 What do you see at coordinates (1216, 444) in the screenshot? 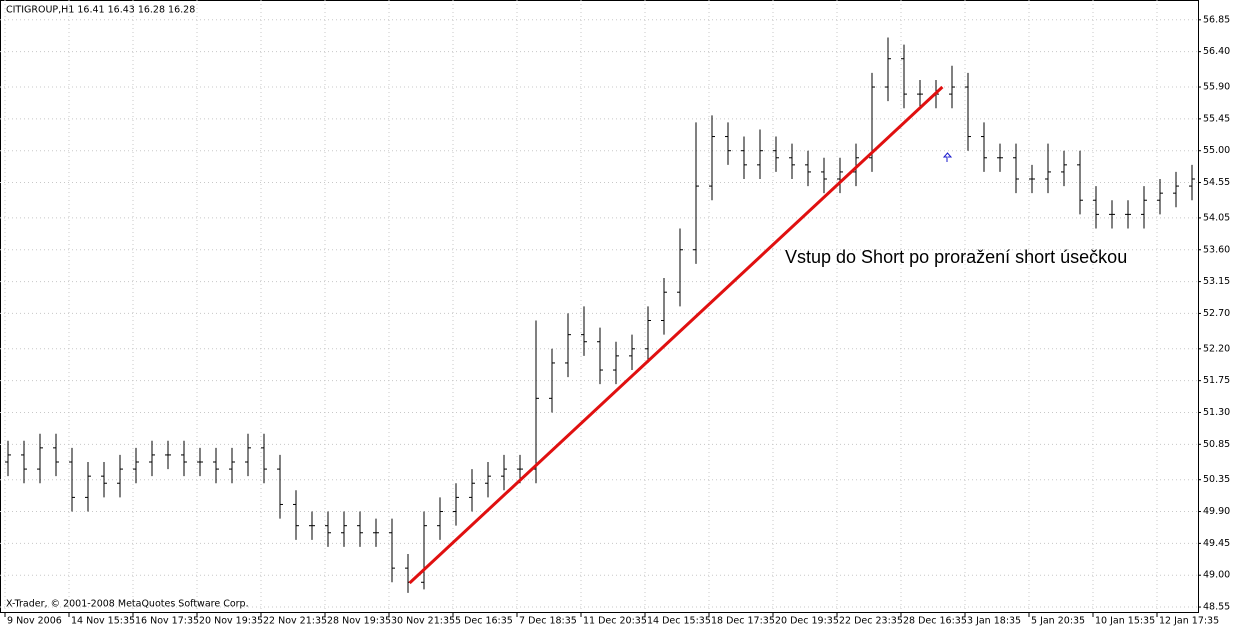
I see `y-tick-label: 50.85` at bounding box center [1216, 444].